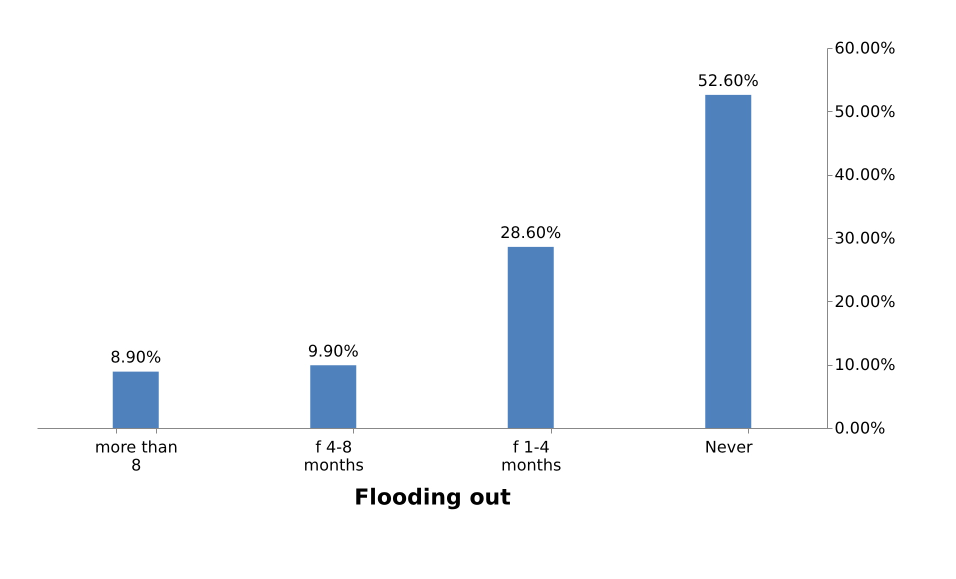 The width and height of the screenshot is (956, 579). Describe the element at coordinates (729, 447) in the screenshot. I see `x-tick-label: Never` at that location.